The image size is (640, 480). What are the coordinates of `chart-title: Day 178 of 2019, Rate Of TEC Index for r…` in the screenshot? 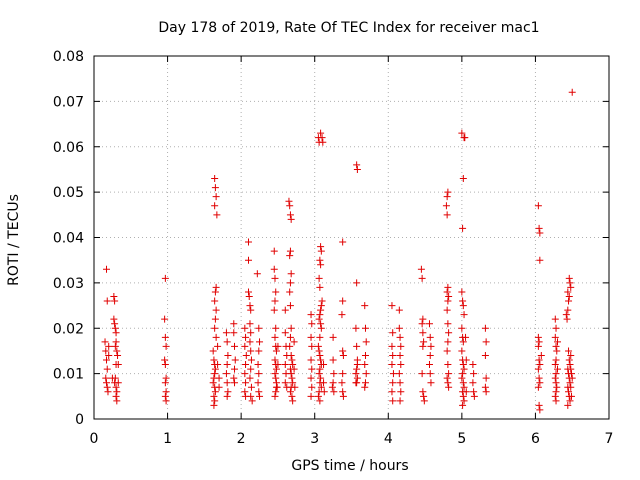 It's located at (348, 28).